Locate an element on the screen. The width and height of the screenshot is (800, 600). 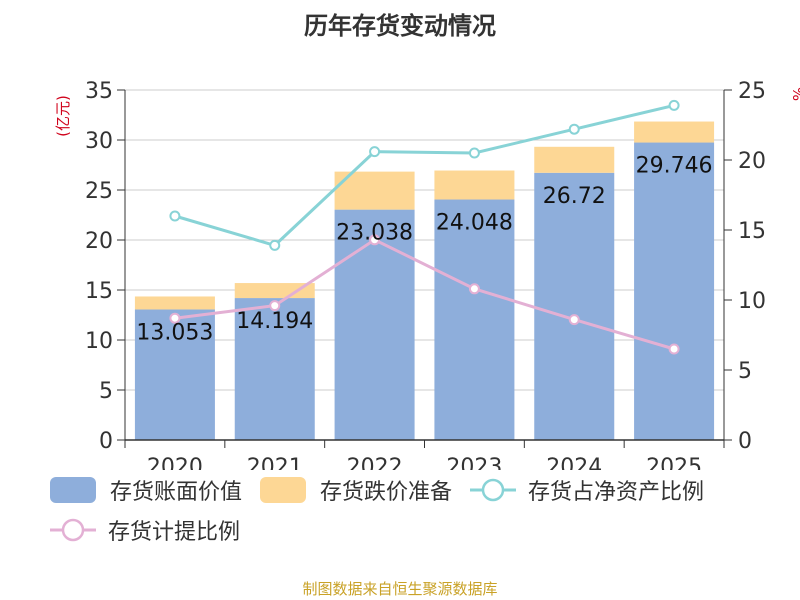
legend: 存货账面价值 存货跌价准备 存货占净资产比例存货计提比例 is located at coordinates (420, 510).